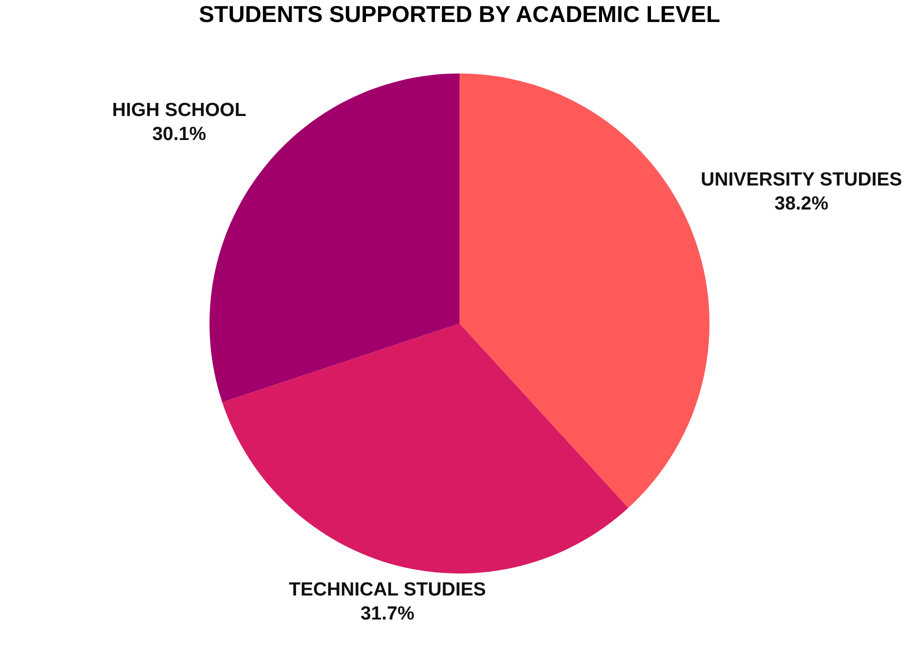 The image size is (919, 666). I want to click on data-label: 38.2%, so click(801, 204).